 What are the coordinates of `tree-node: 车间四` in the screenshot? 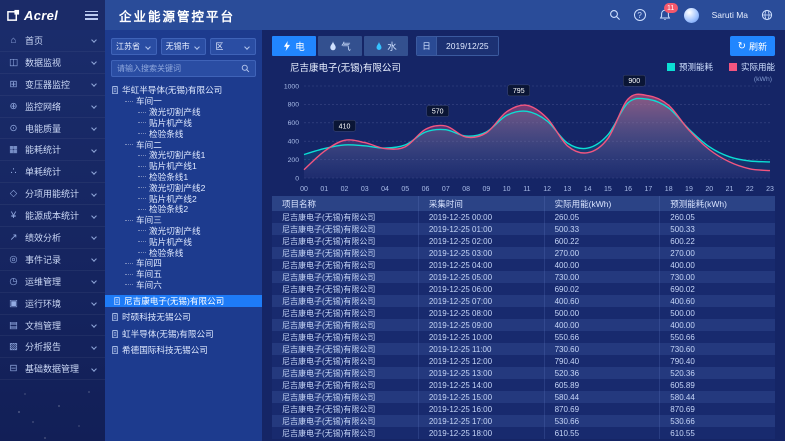 It's located at (183, 263).